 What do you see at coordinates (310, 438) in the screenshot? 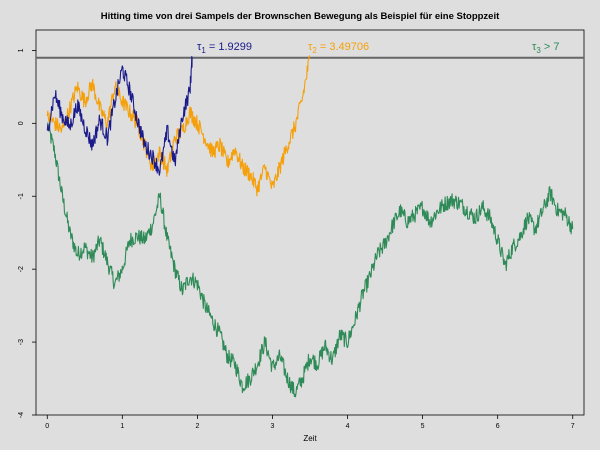
I see `x-axis-label: Zeit` at bounding box center [310, 438].